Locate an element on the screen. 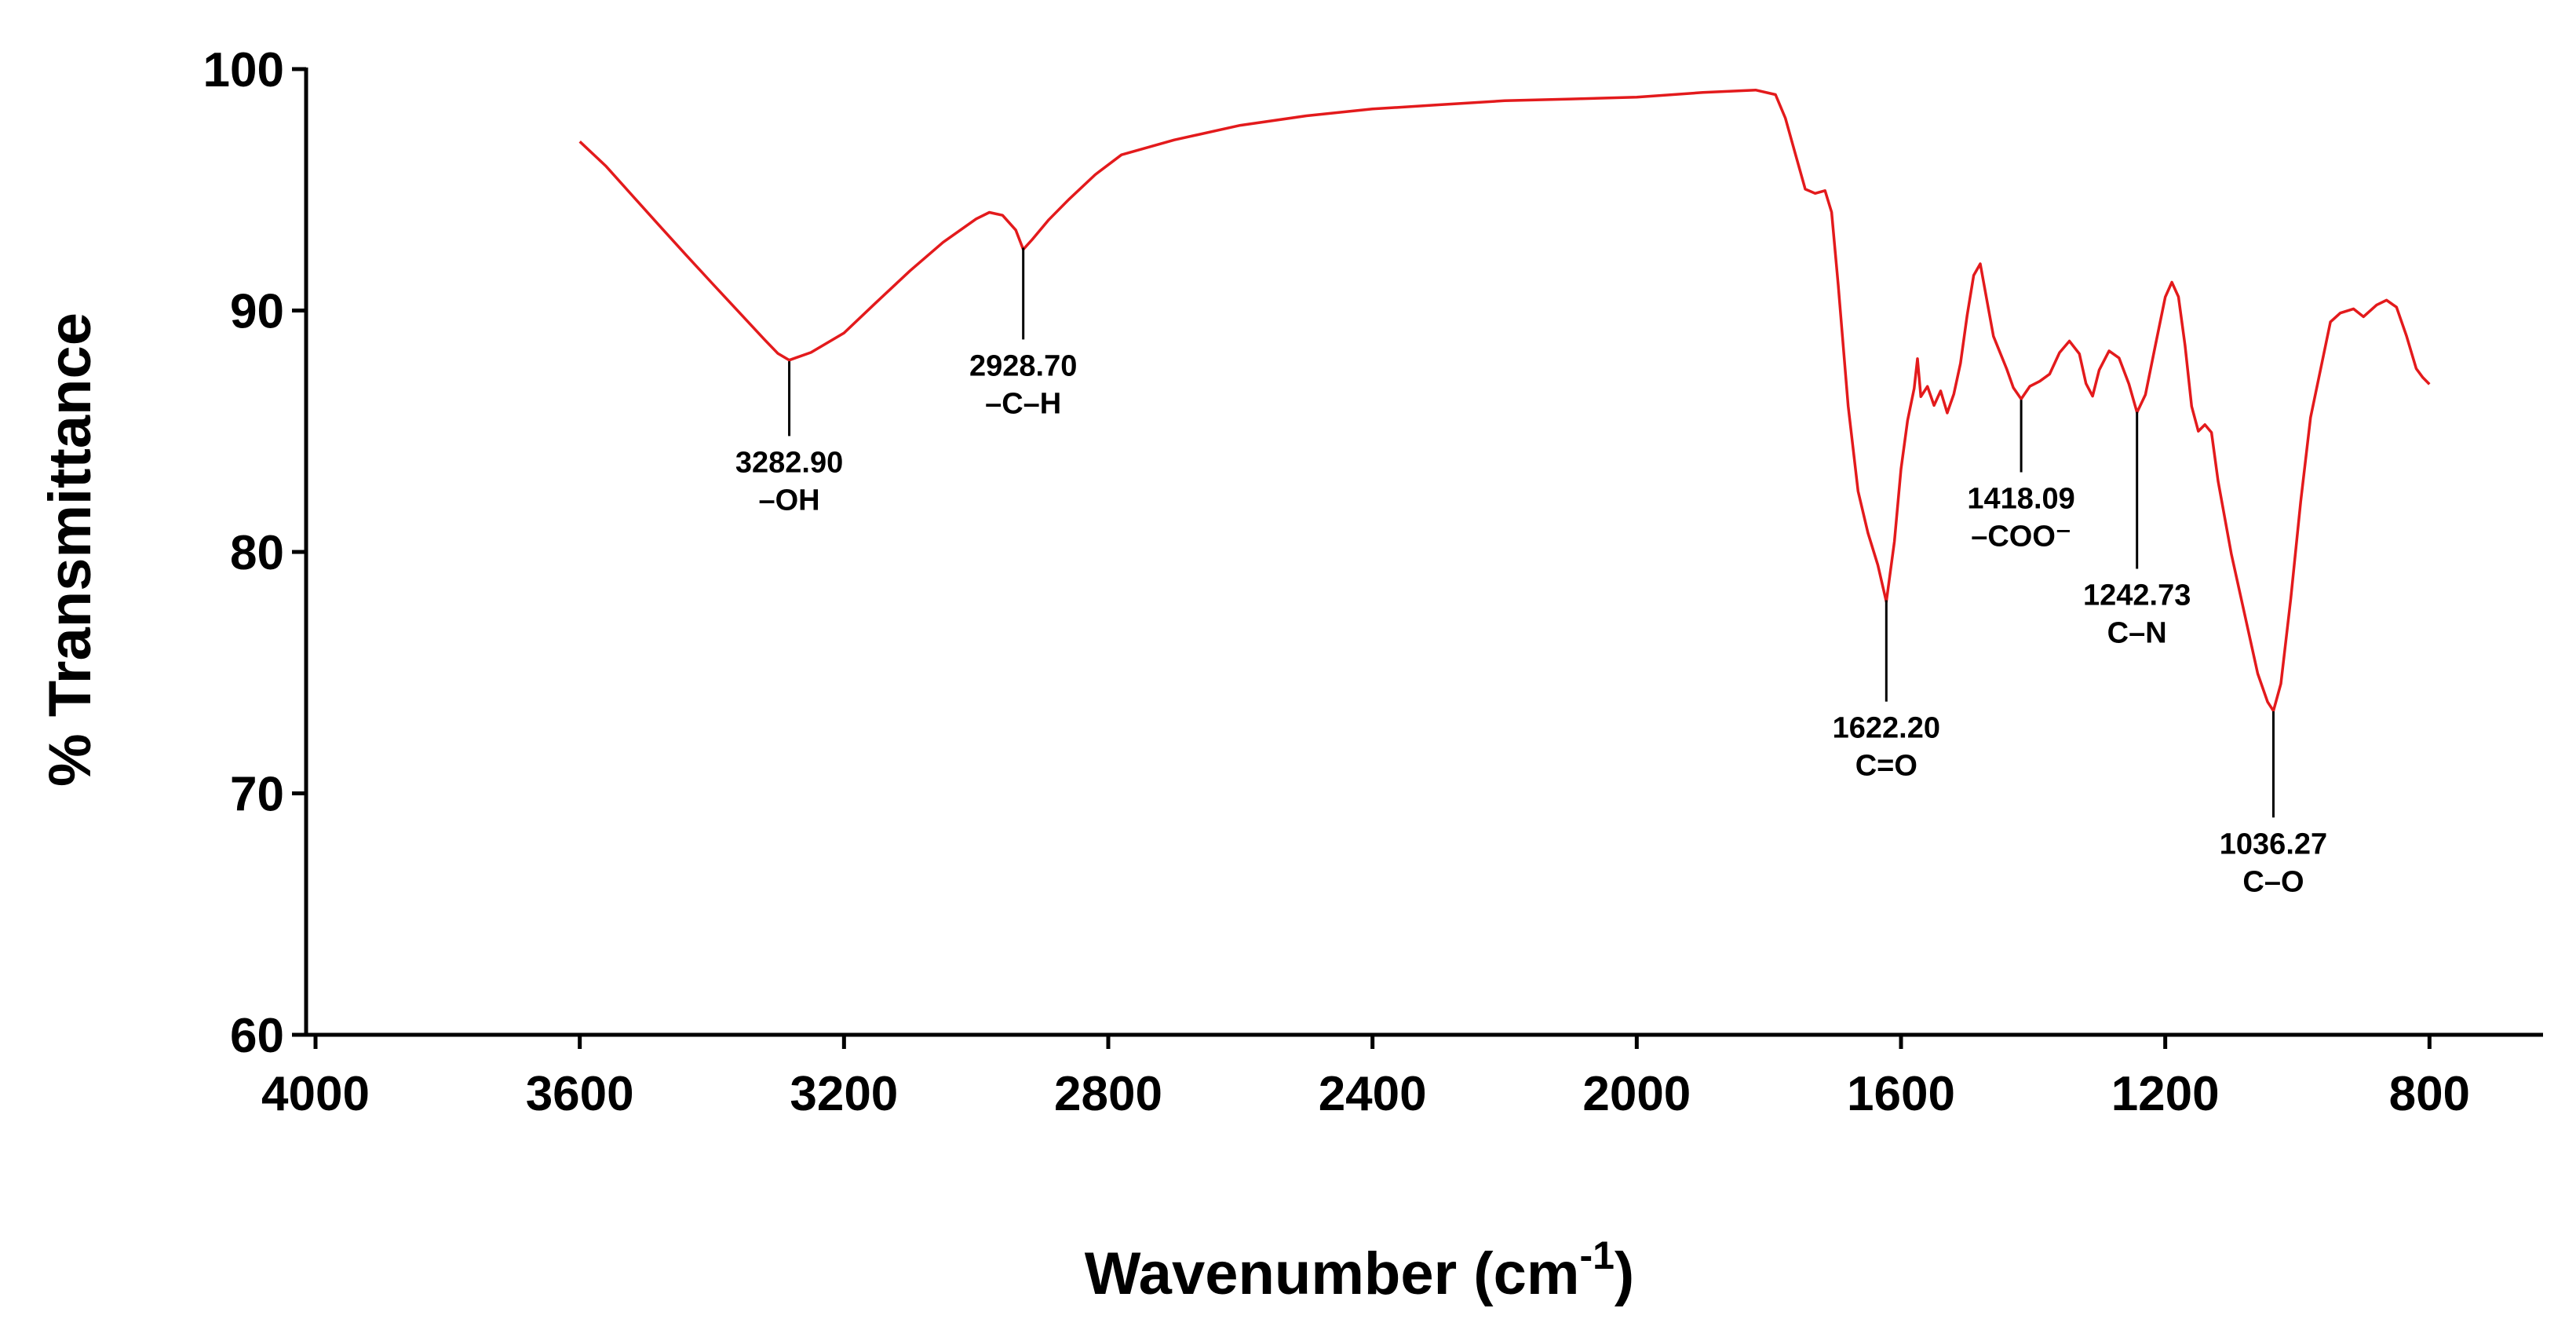 This screenshot has height=1330, width=2576. peak-group-label: –COO⁻ is located at coordinates (2021, 537).